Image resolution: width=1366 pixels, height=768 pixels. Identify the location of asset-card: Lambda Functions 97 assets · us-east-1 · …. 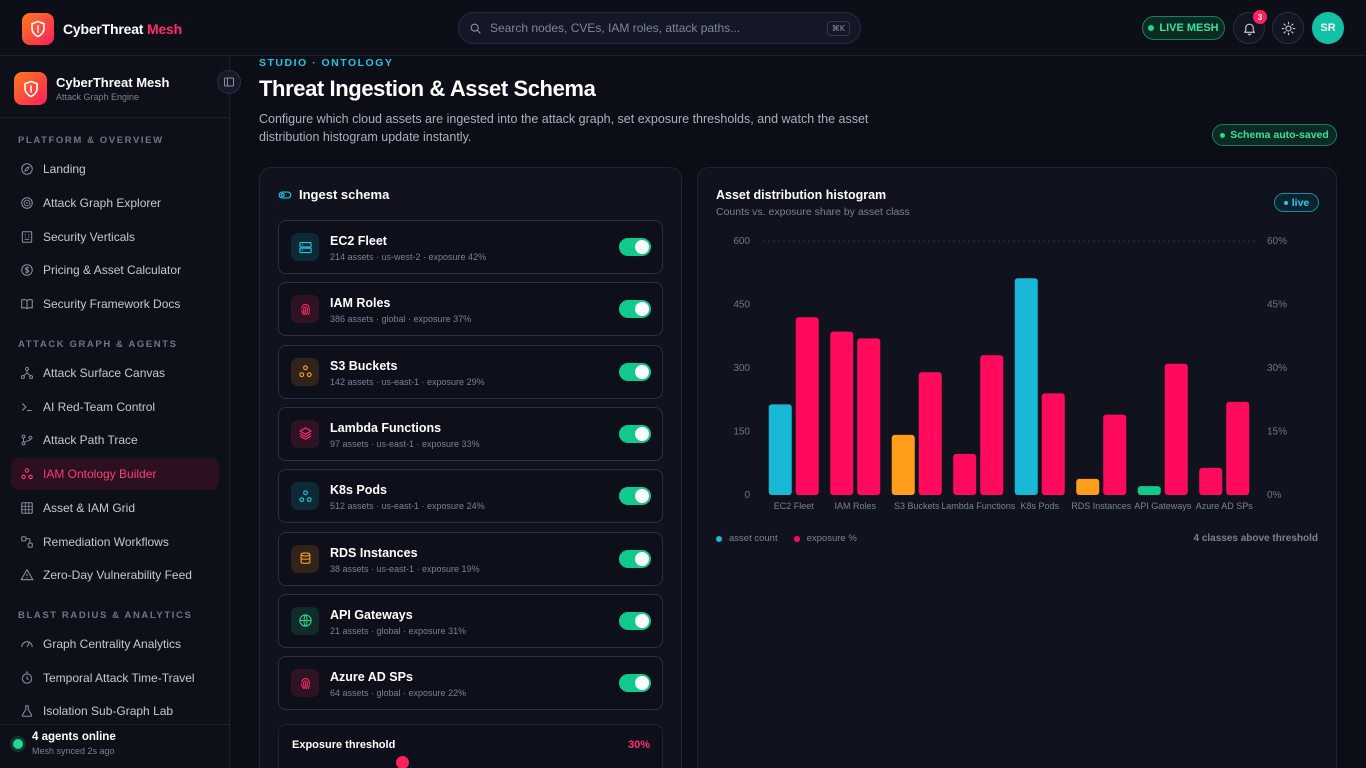
(470, 433).